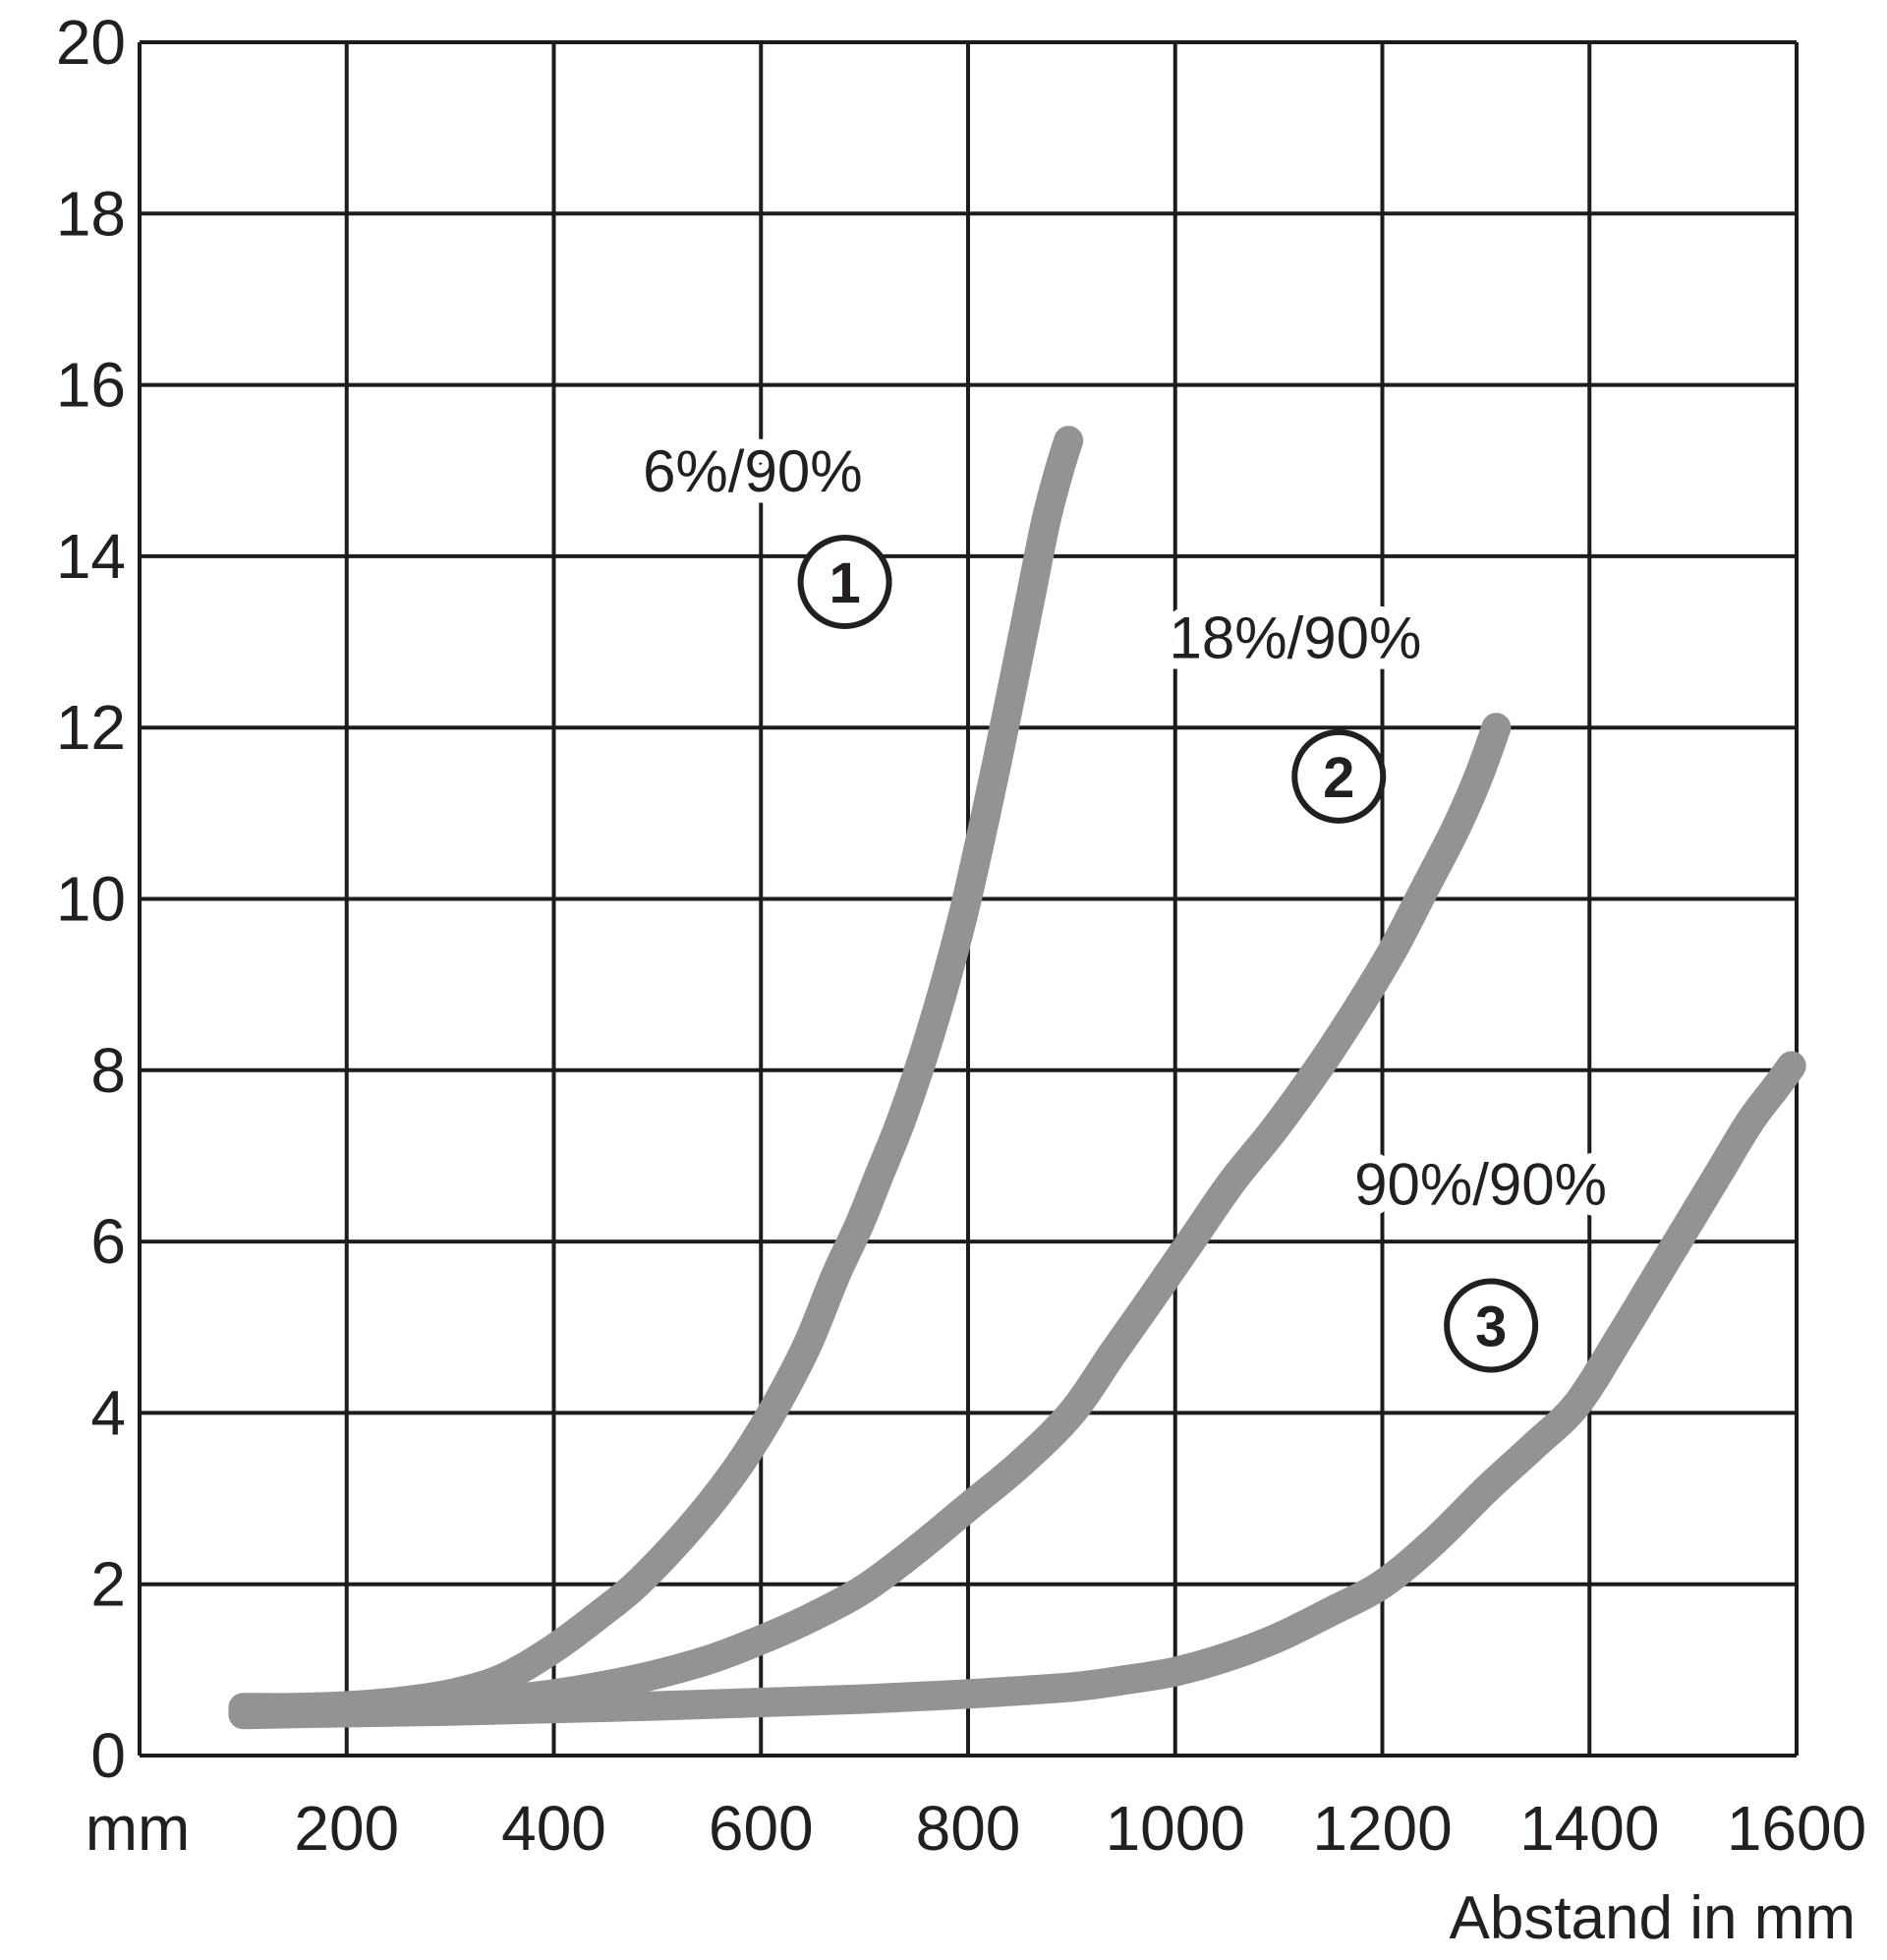 This screenshot has height=1960, width=1887. What do you see at coordinates (1589, 1829) in the screenshot?
I see `x-tick-label: 1400` at bounding box center [1589, 1829].